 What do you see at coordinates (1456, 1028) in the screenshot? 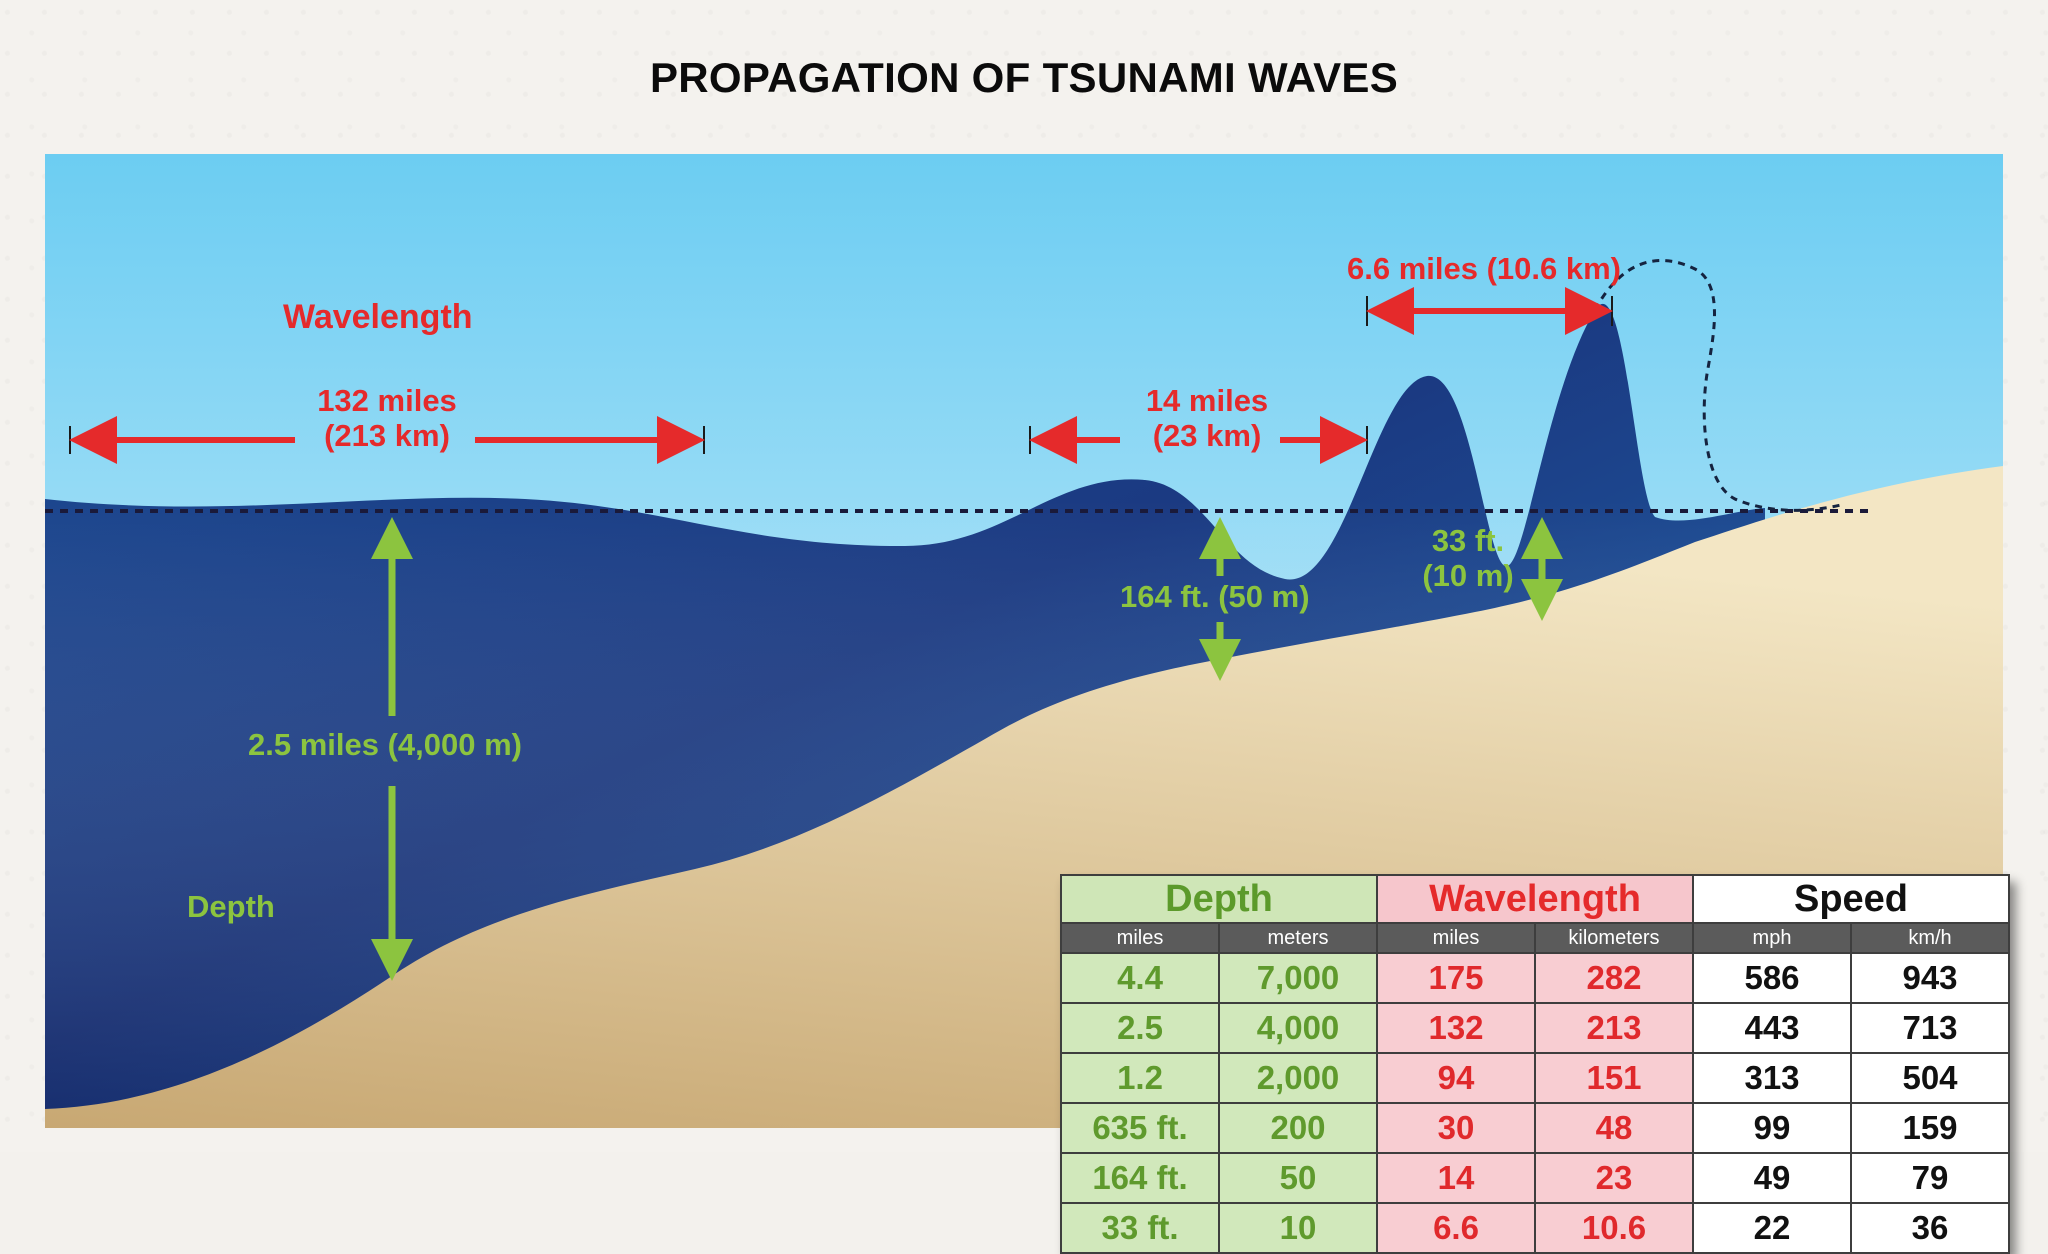
I see `table-cell: 132` at bounding box center [1456, 1028].